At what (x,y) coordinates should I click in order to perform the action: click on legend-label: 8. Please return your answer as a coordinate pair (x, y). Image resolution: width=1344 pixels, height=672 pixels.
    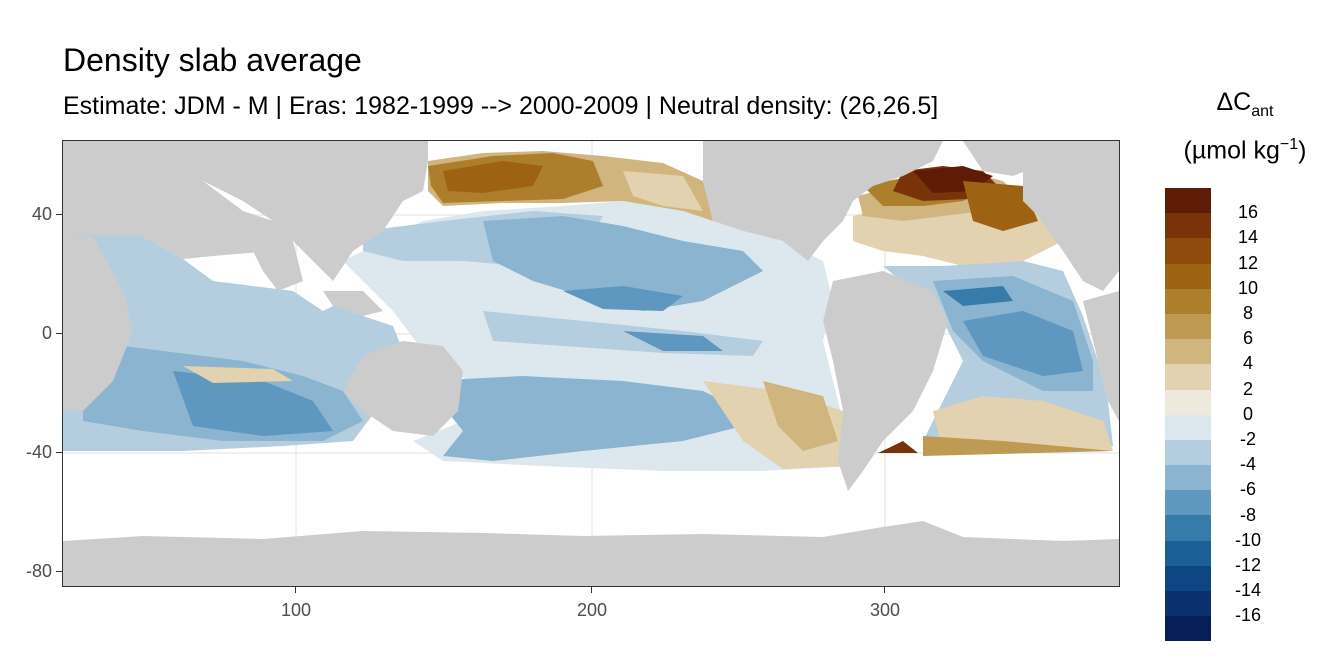
    Looking at the image, I should click on (1247, 313).